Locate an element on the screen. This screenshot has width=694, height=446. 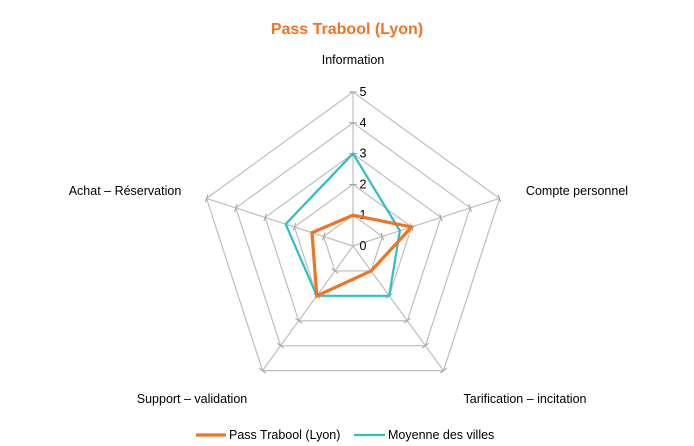
chart-title: Pass Trabool (Lyon) is located at coordinates (347, 29).